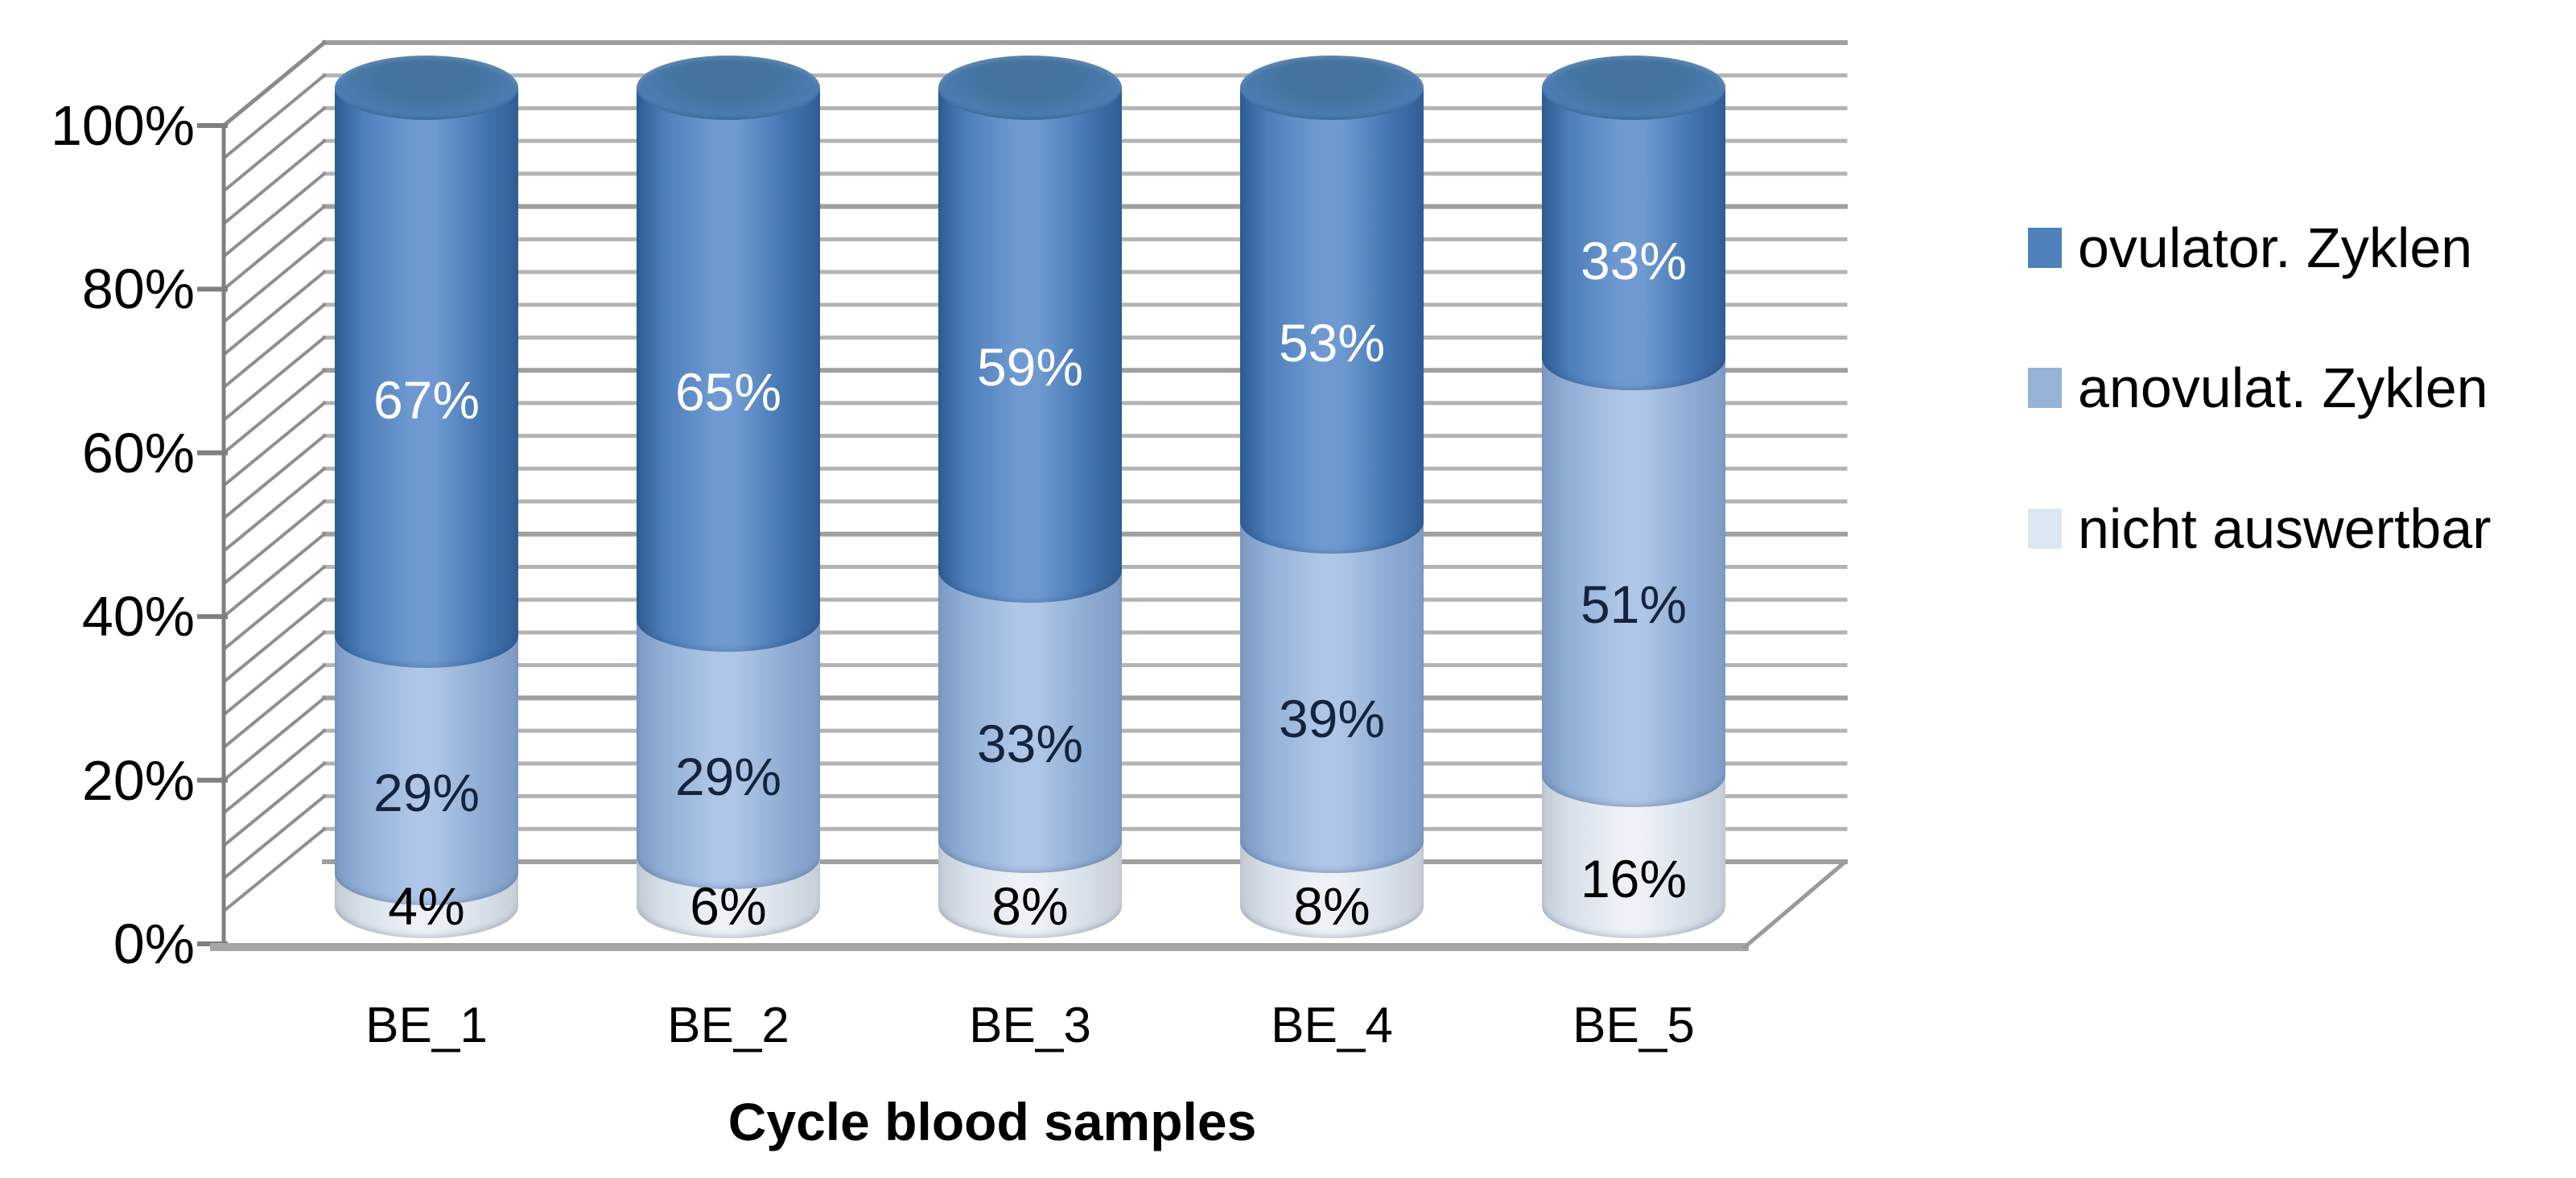 Image resolution: width=2576 pixels, height=1178 pixels. What do you see at coordinates (138, 289) in the screenshot?
I see `y-tick-label-80: 80%` at bounding box center [138, 289].